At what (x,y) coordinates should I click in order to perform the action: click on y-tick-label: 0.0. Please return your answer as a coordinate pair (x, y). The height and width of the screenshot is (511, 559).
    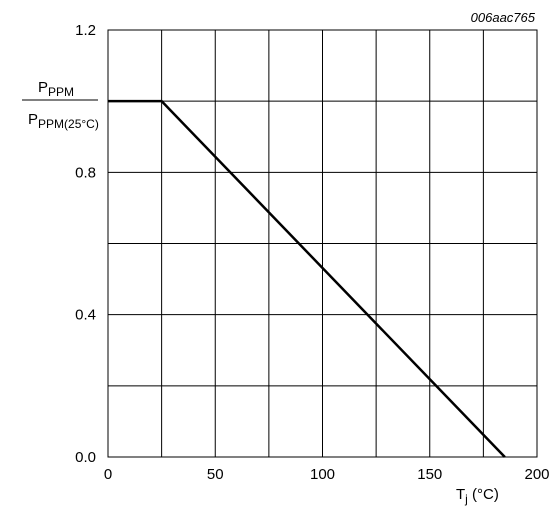
    Looking at the image, I should click on (85, 457).